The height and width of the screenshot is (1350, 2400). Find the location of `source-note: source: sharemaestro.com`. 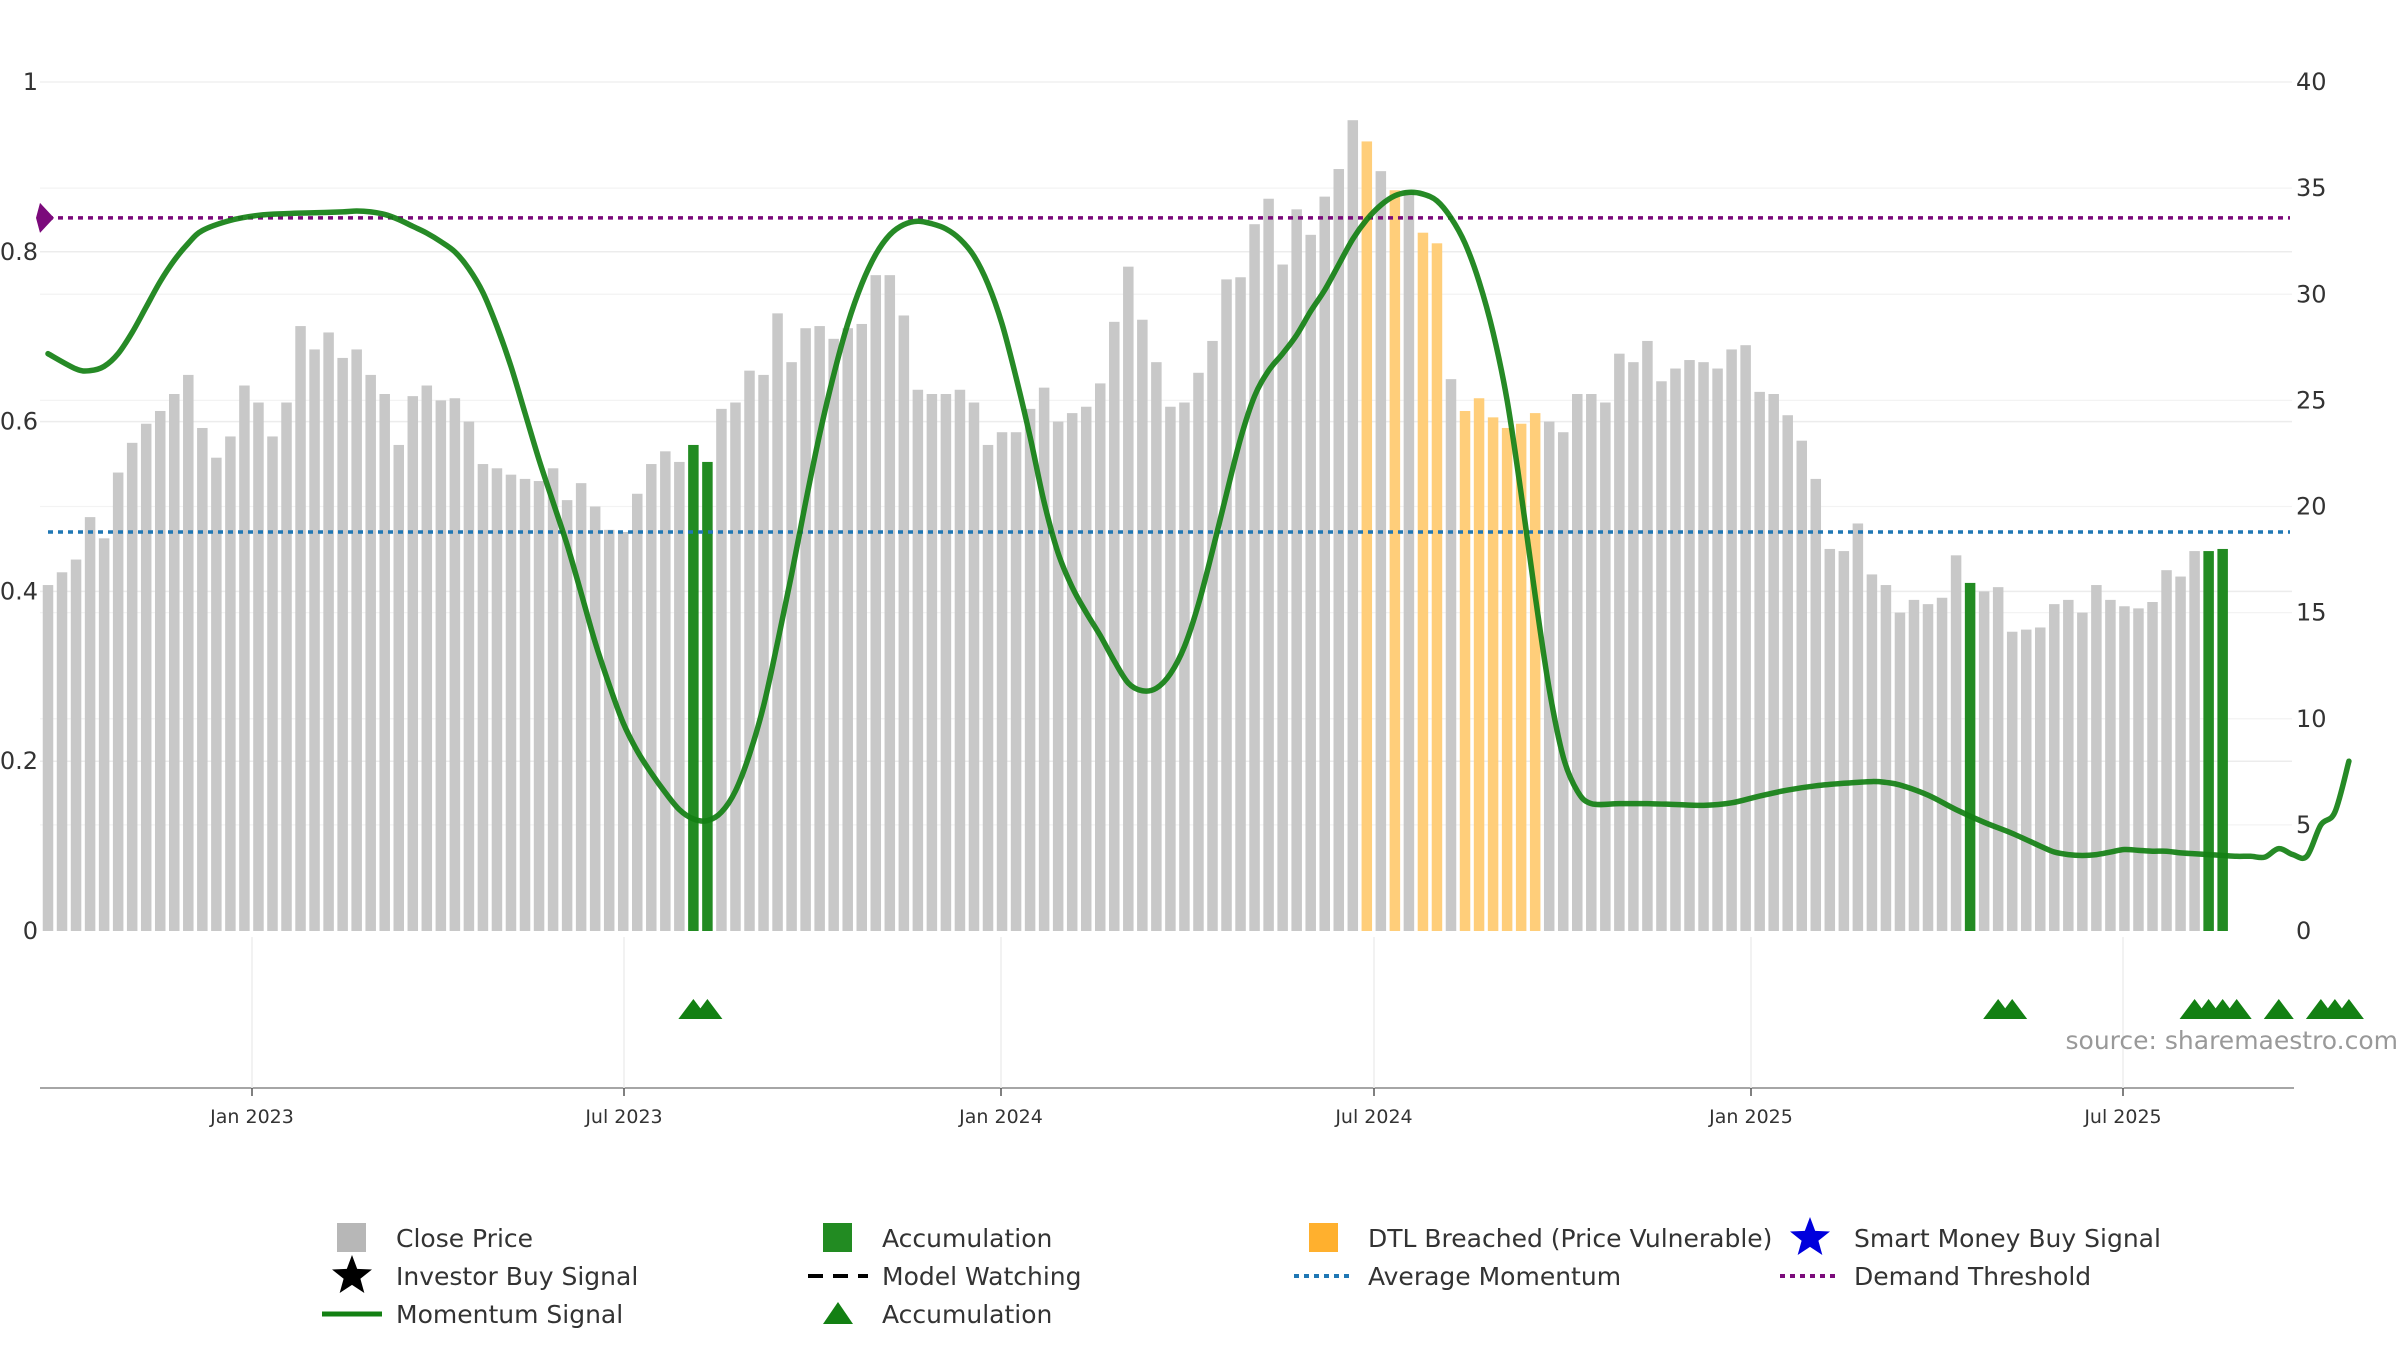

source-note: source: sharemaestro.com is located at coordinates (2232, 1040).